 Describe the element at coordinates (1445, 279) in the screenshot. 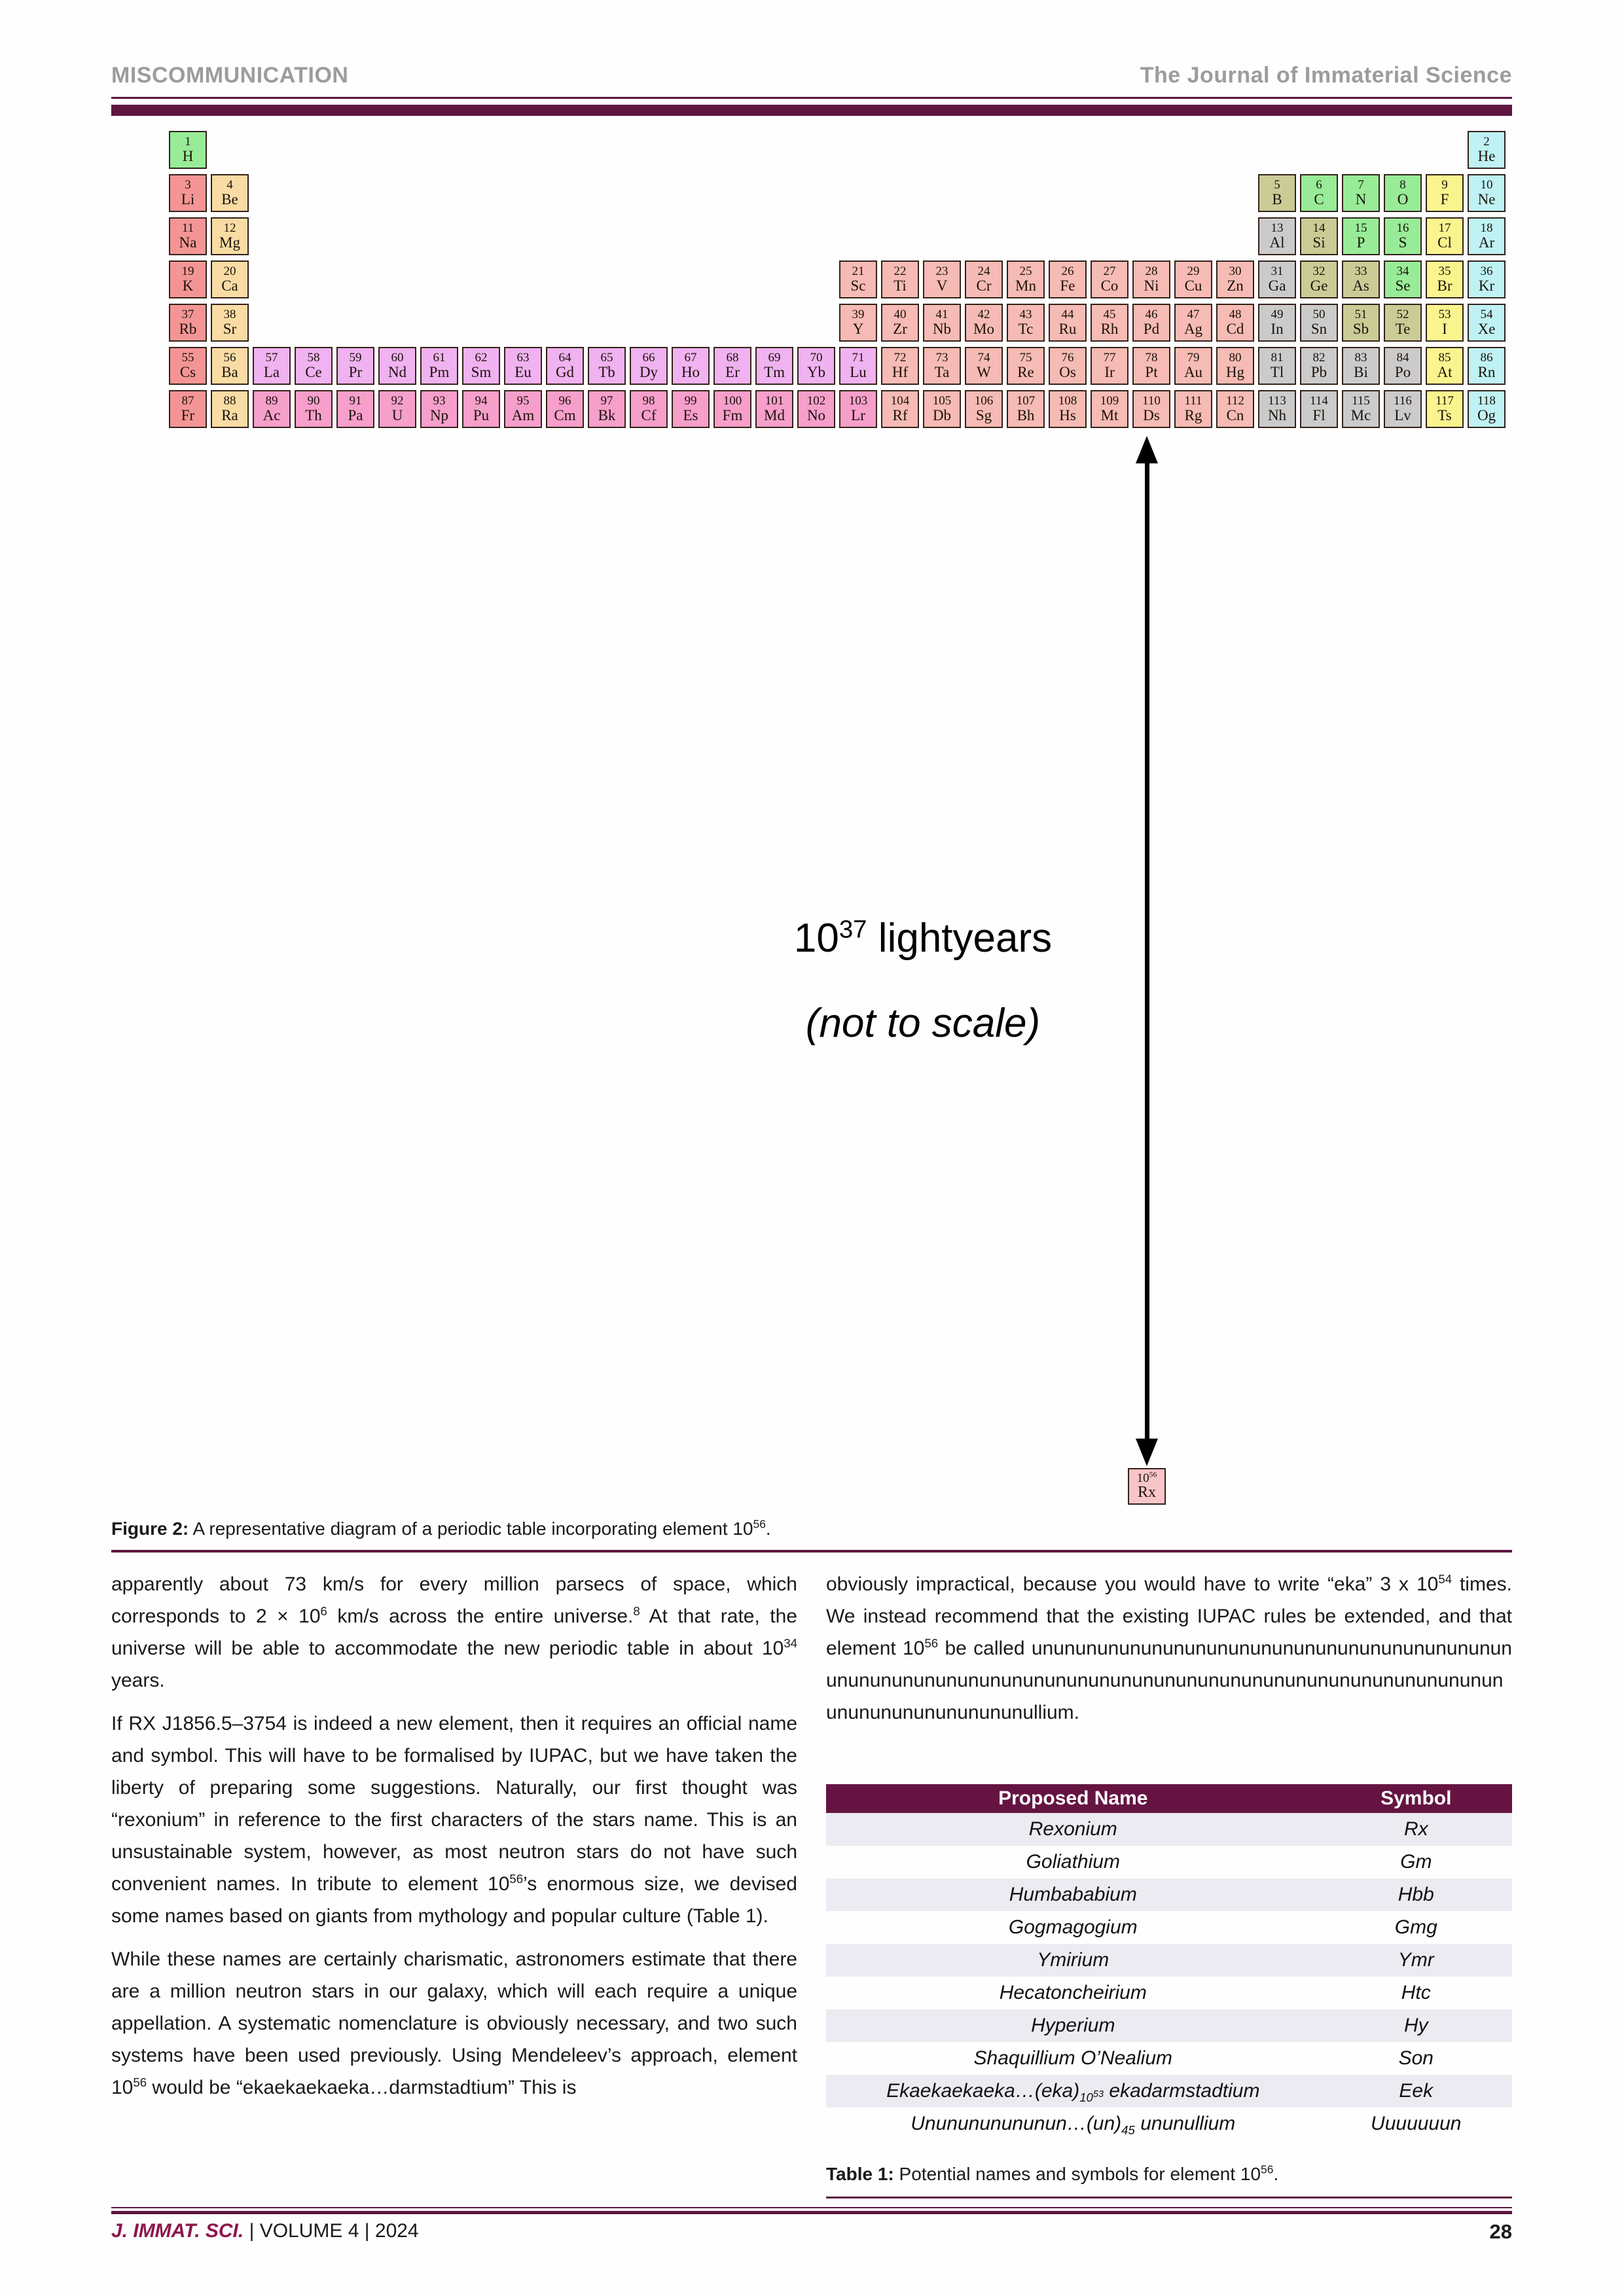

I see `element-cell-Br: 35 Br` at that location.